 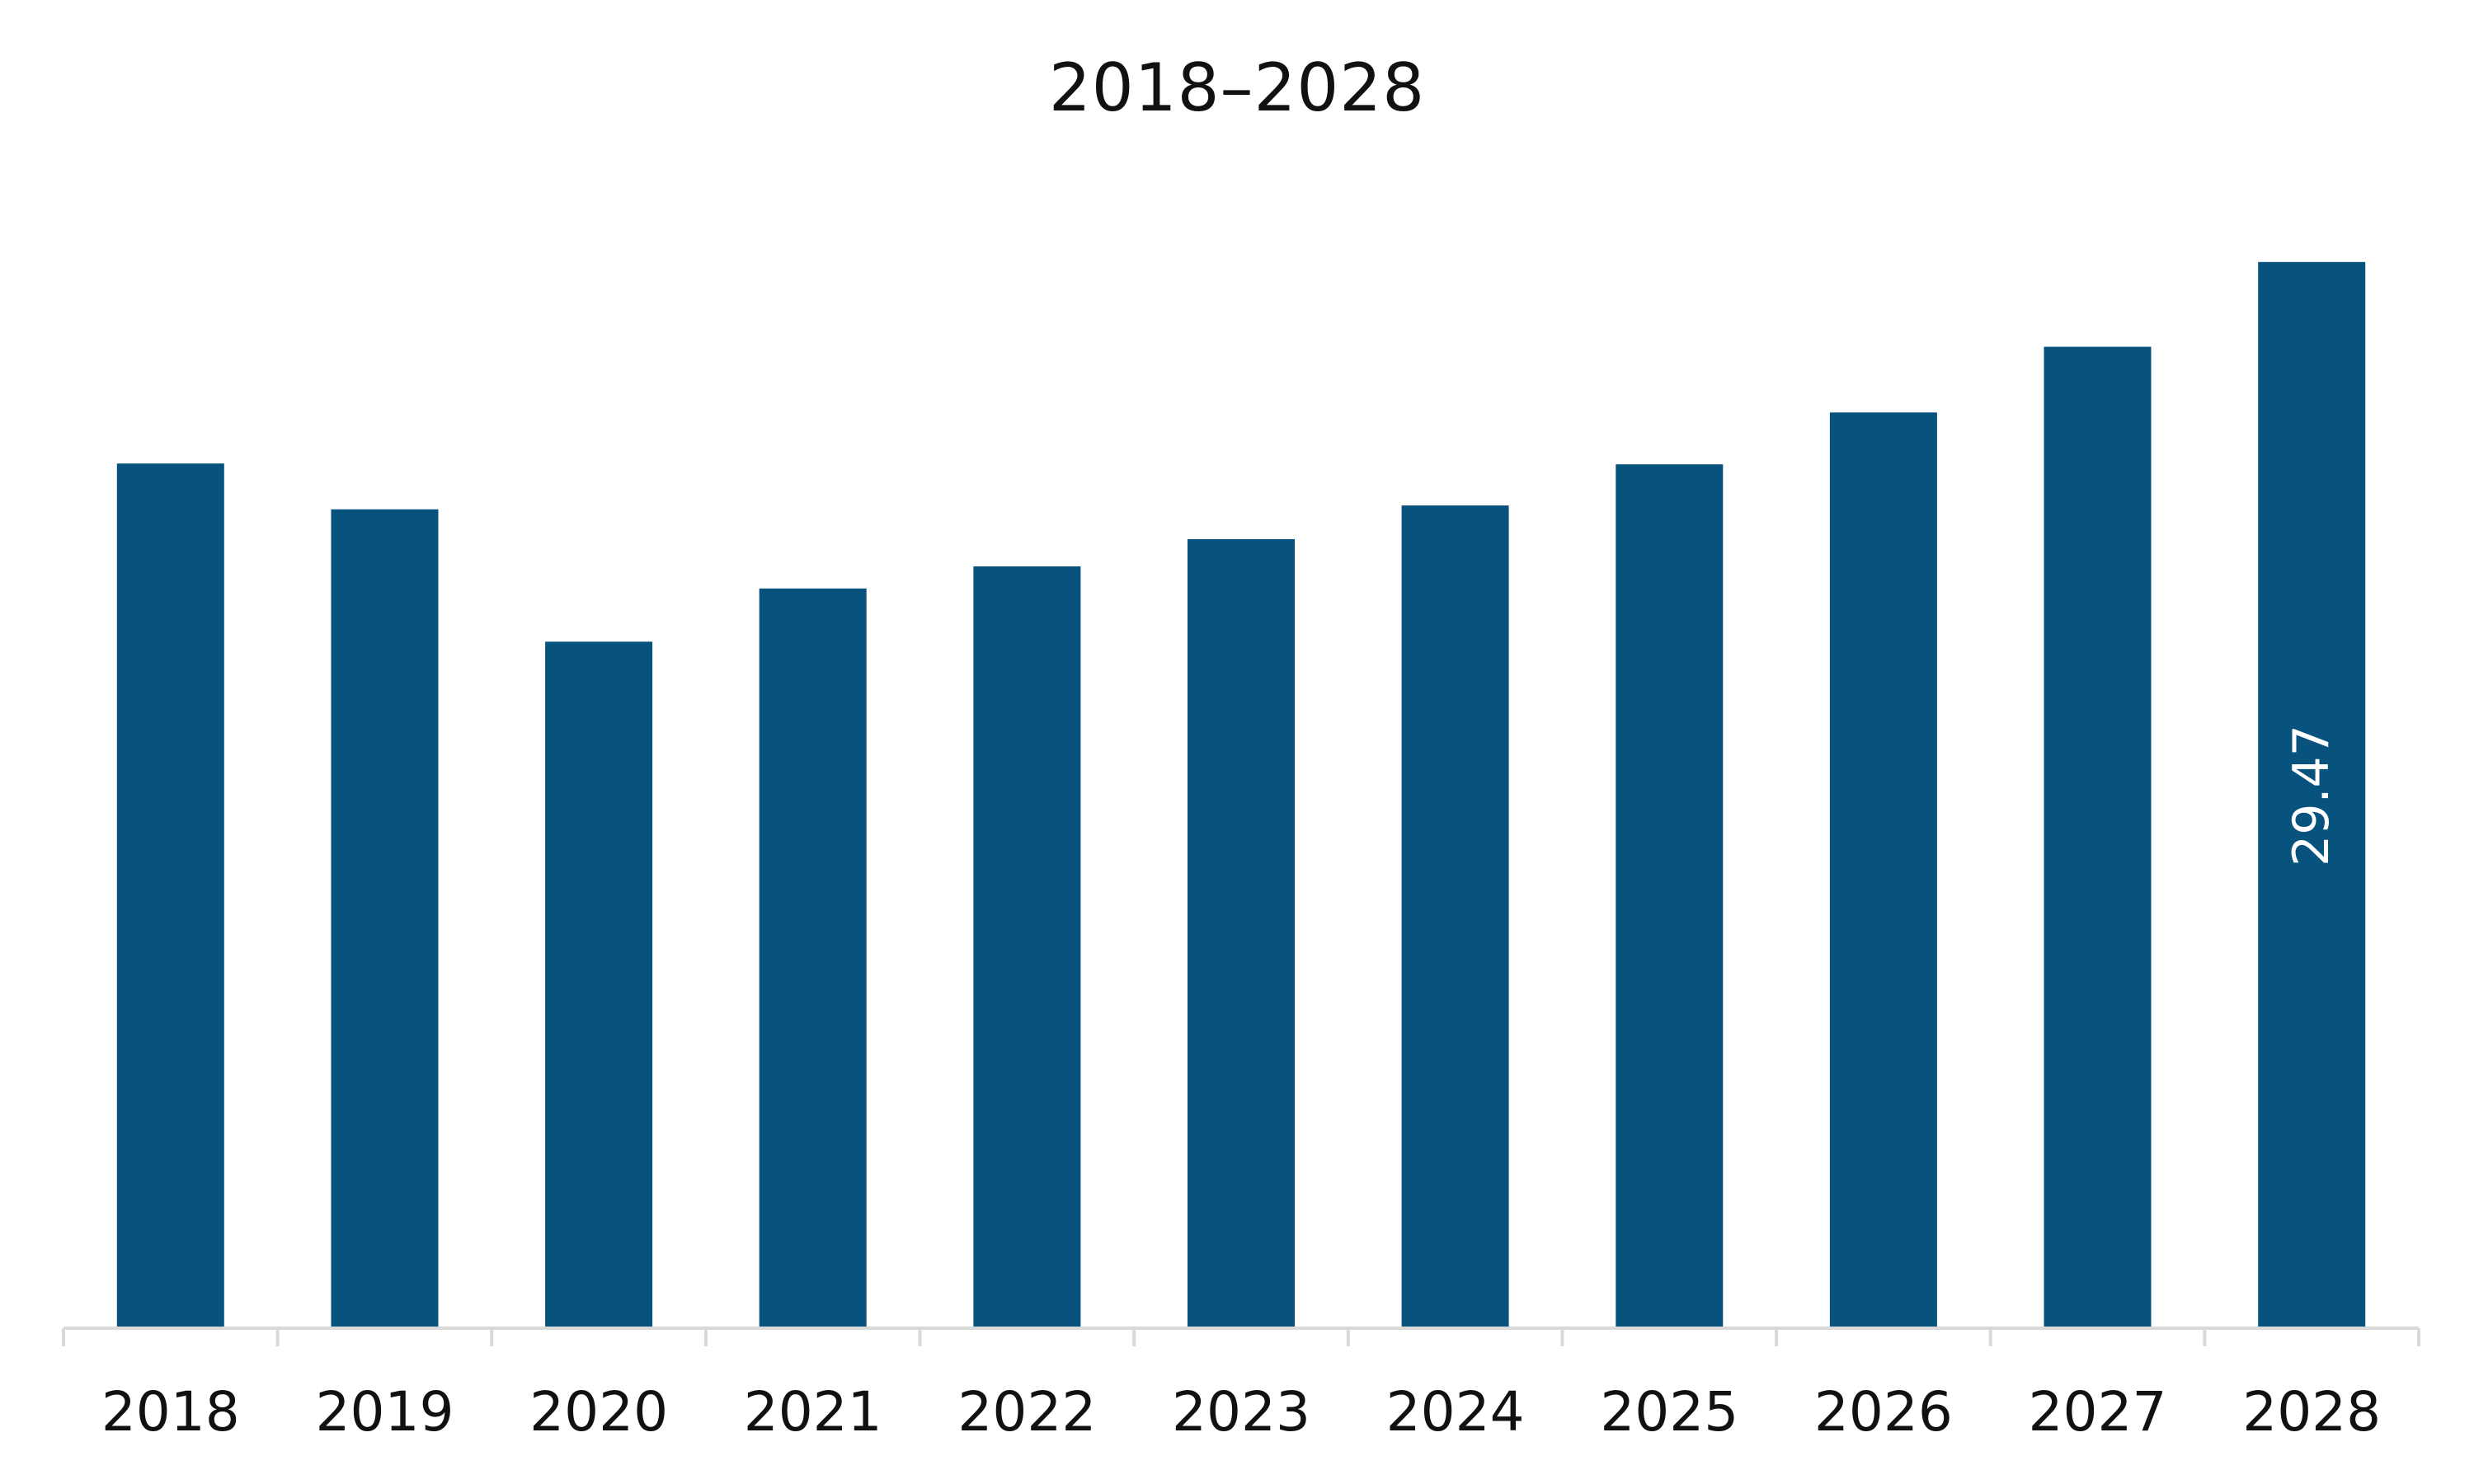 What do you see at coordinates (170, 896) in the screenshot?
I see `bar-2018` at bounding box center [170, 896].